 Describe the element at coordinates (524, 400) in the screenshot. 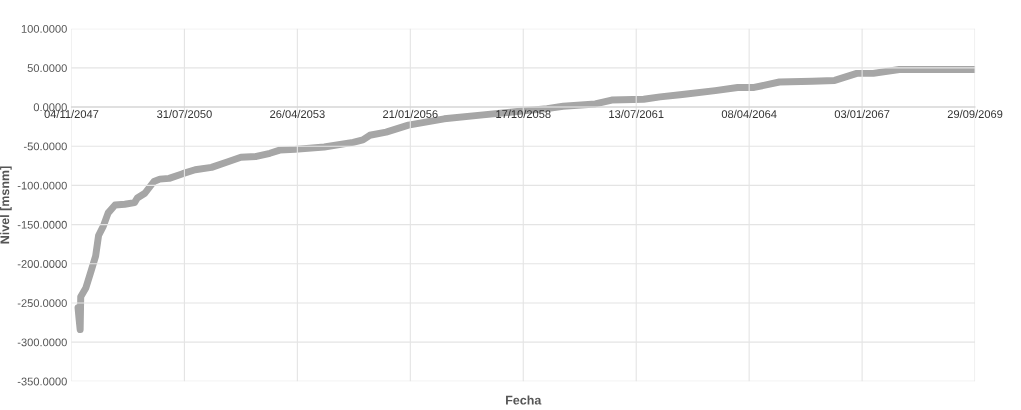

I see `x-axis-title: Fecha` at that location.